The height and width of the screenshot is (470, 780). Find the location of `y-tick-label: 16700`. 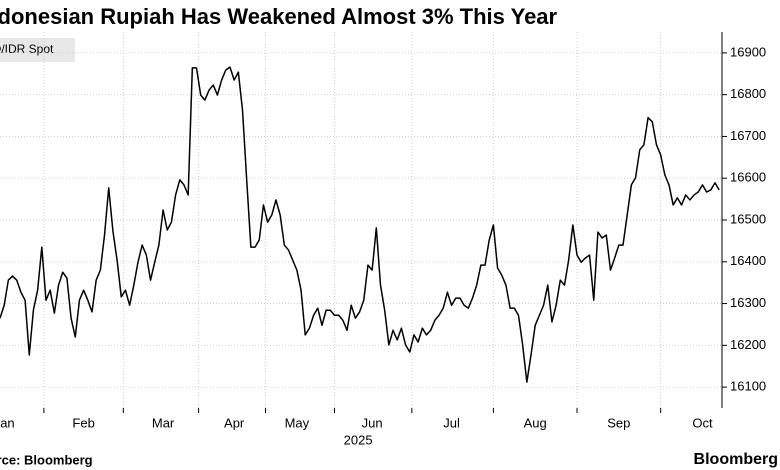

y-tick-label: 16700 is located at coordinates (748, 135).